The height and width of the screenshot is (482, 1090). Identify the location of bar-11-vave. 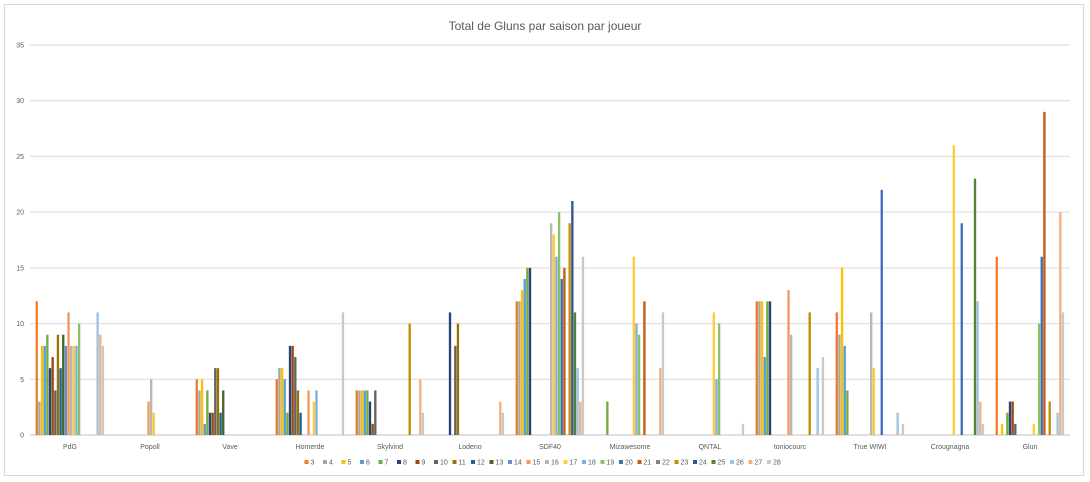
(218, 401).